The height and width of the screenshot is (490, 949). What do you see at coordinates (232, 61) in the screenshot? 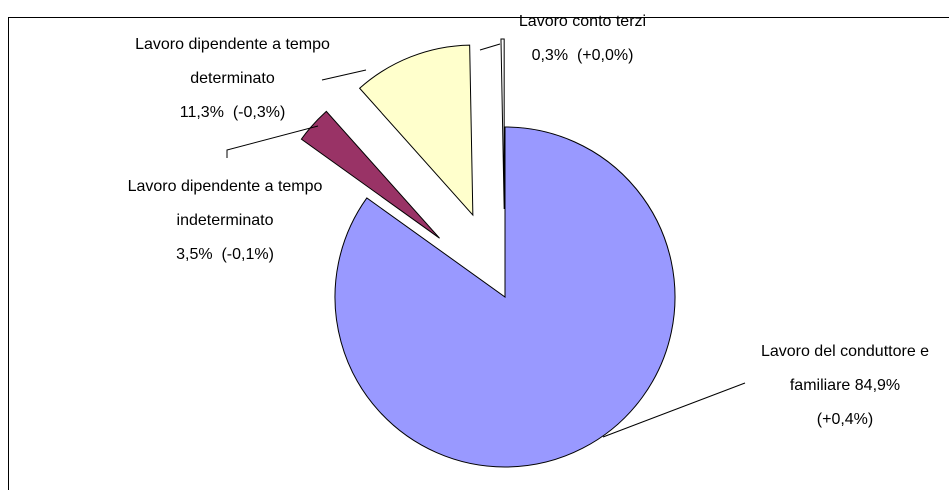
I see `category-label: Lavoro dipendente a tempo determinato` at bounding box center [232, 61].